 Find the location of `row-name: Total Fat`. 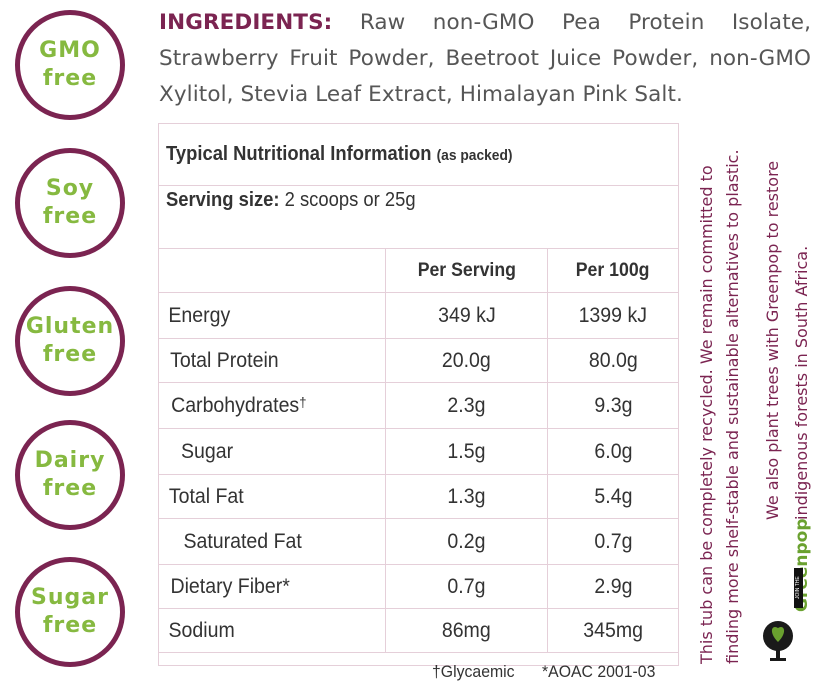

row-name: Total Fat is located at coordinates (206, 496).